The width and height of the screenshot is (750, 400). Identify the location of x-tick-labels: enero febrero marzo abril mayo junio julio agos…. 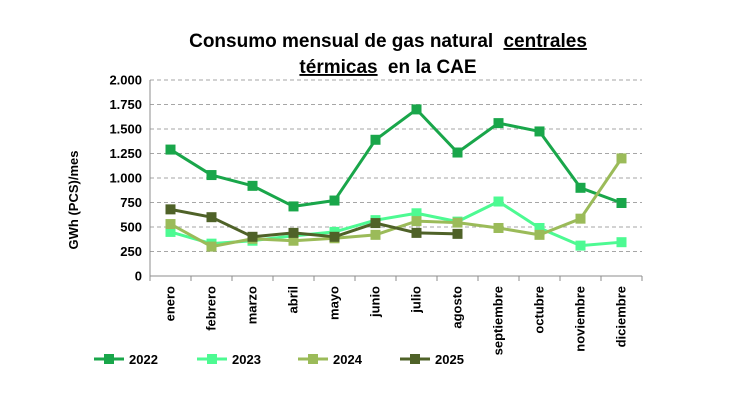
(396, 320).